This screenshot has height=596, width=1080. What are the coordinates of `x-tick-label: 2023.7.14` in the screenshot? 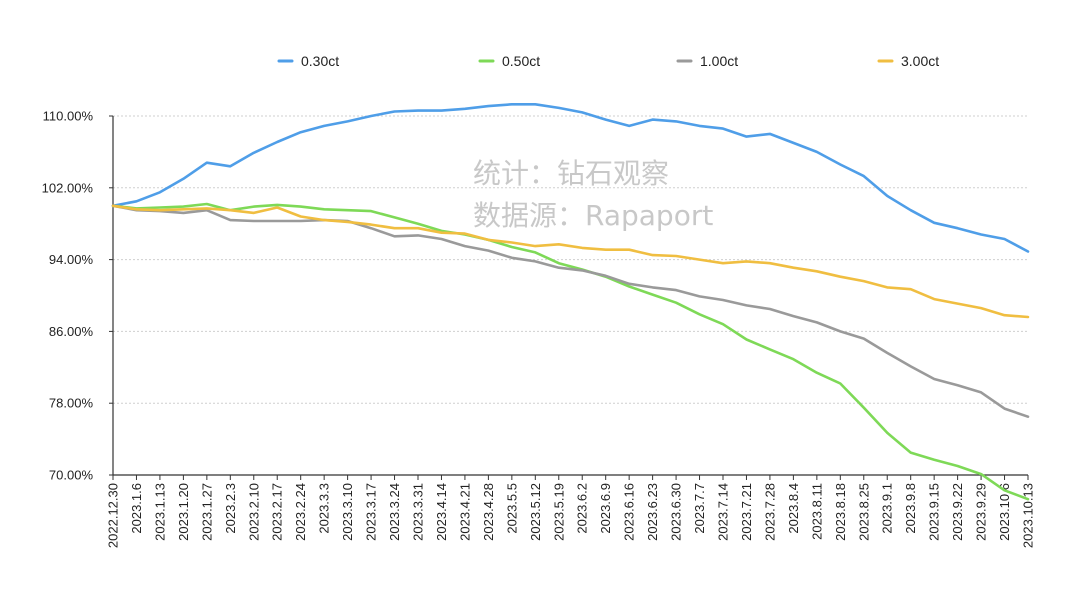 It's located at (723, 512).